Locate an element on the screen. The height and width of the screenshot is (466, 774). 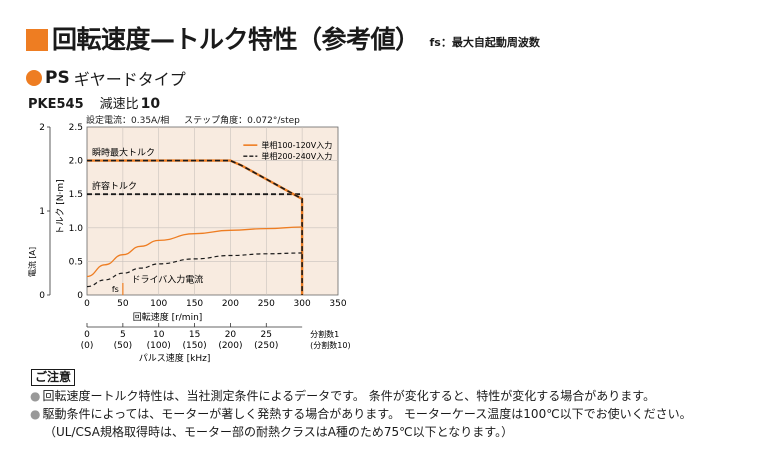
x-tick-label: 350 is located at coordinates (337, 304).